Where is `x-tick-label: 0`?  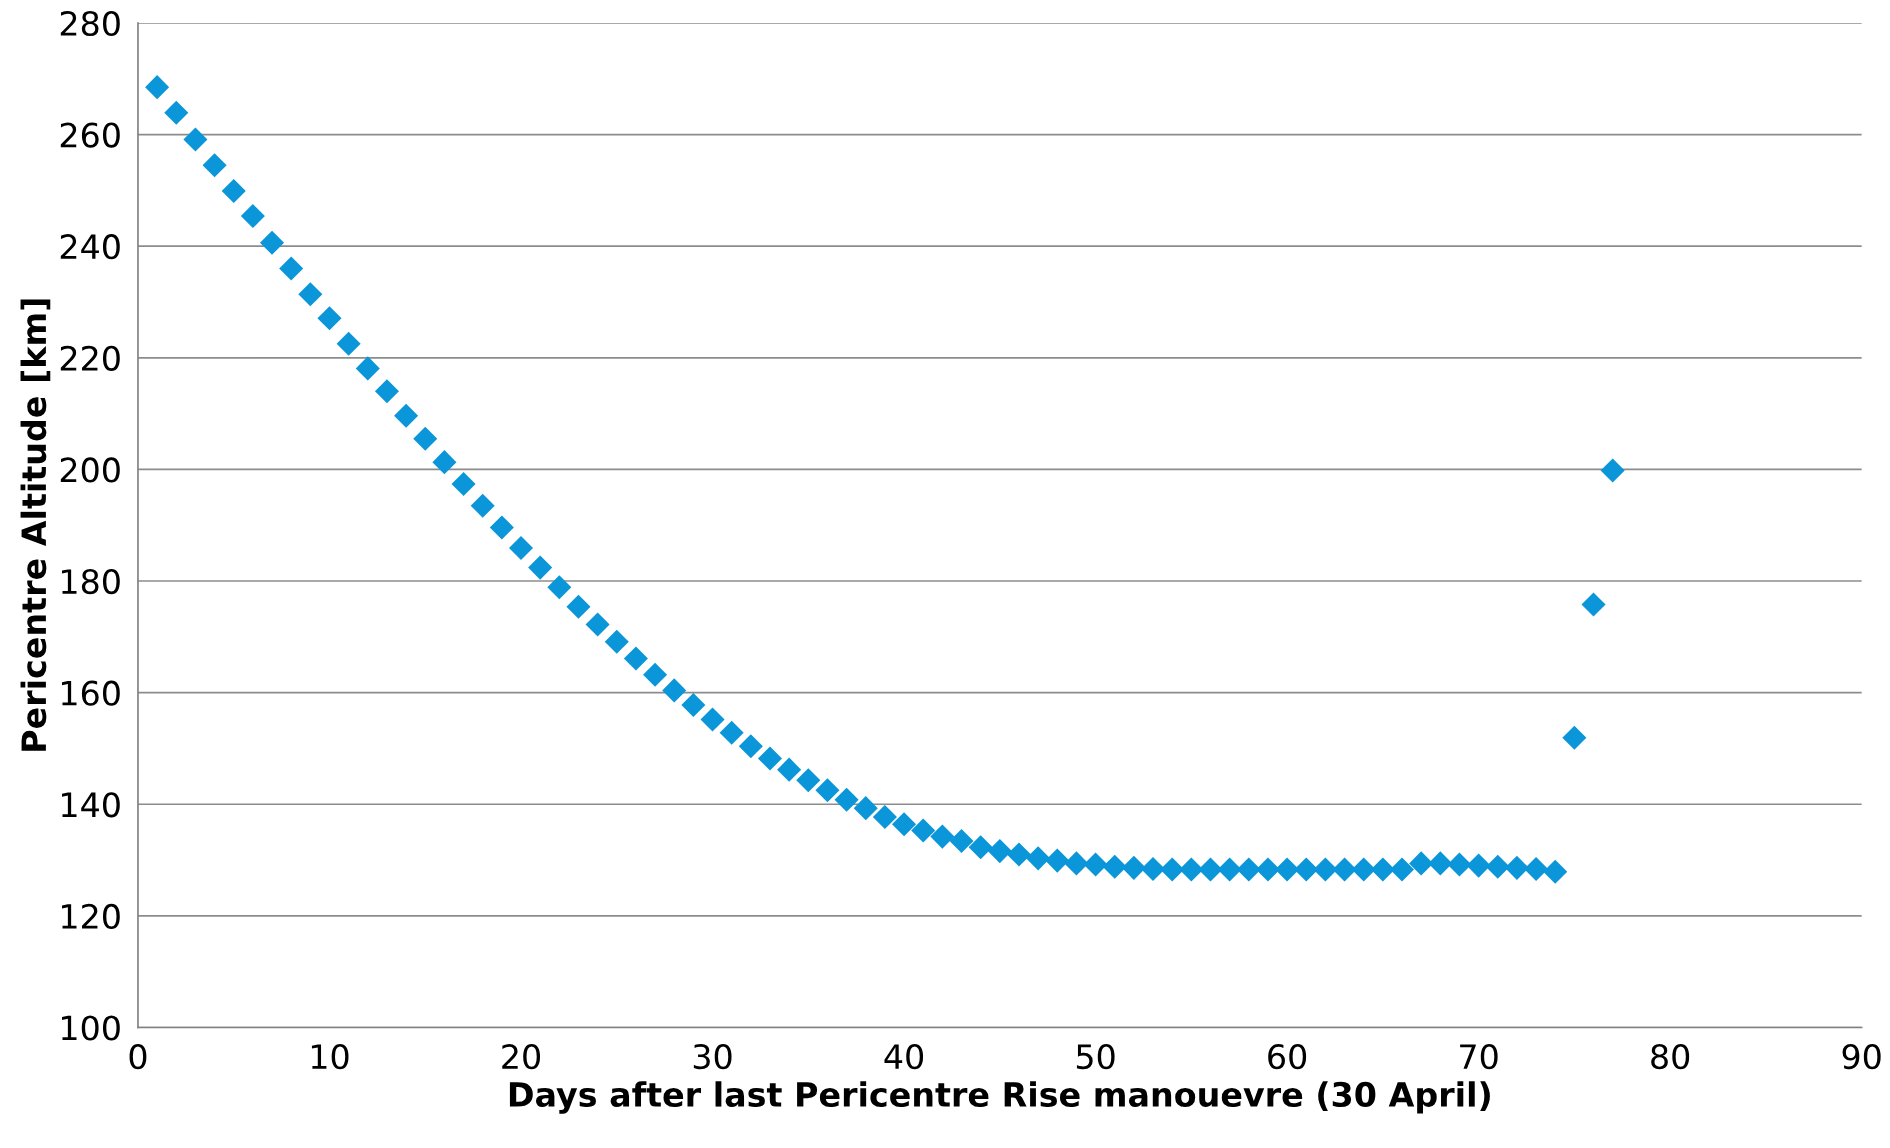 x-tick-label: 0 is located at coordinates (138, 1057).